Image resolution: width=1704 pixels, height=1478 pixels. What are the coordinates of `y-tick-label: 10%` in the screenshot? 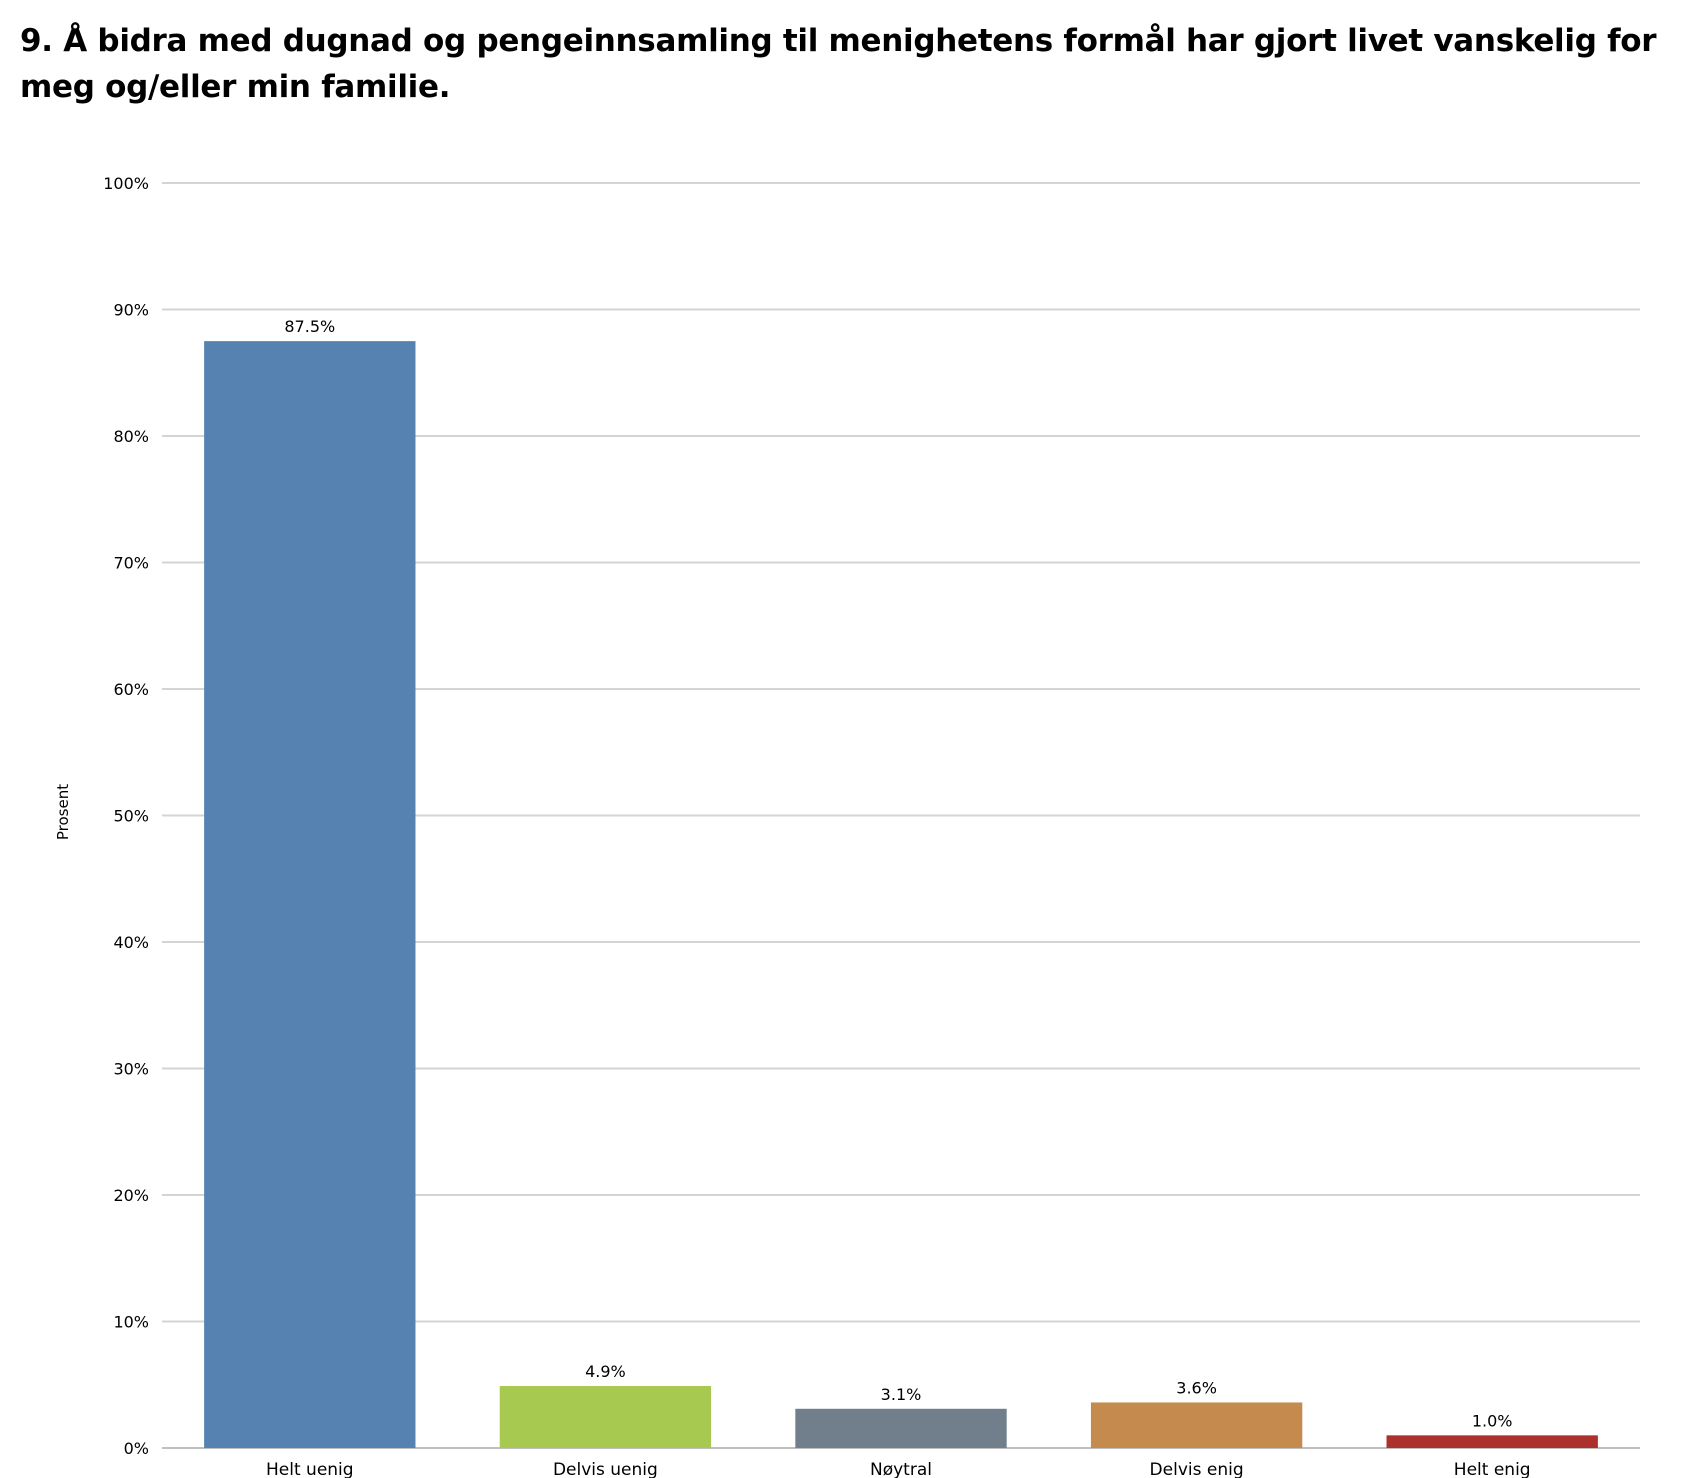 It's located at (131, 1322).